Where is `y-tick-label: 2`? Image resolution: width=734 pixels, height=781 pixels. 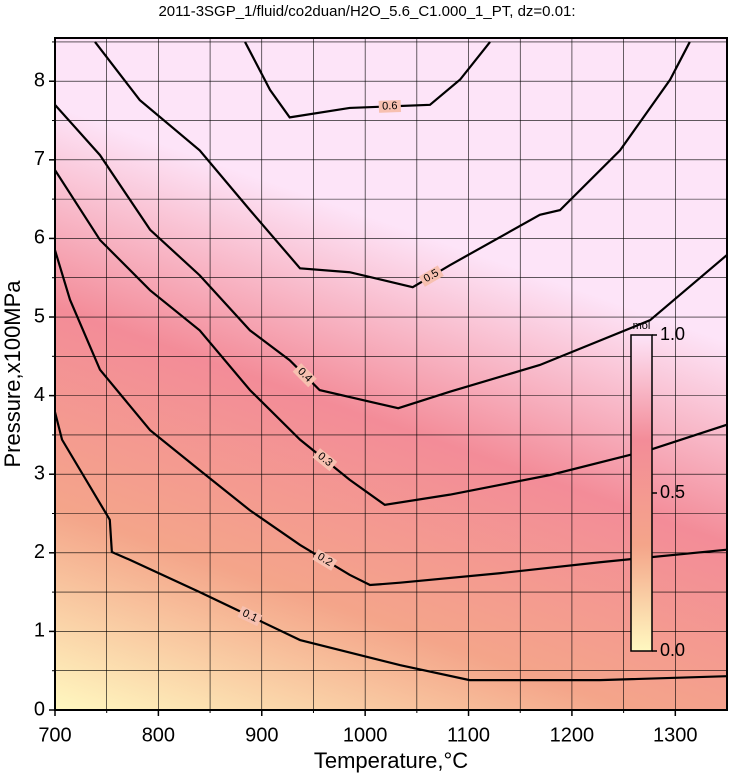
y-tick-label: 2 is located at coordinates (39, 552).